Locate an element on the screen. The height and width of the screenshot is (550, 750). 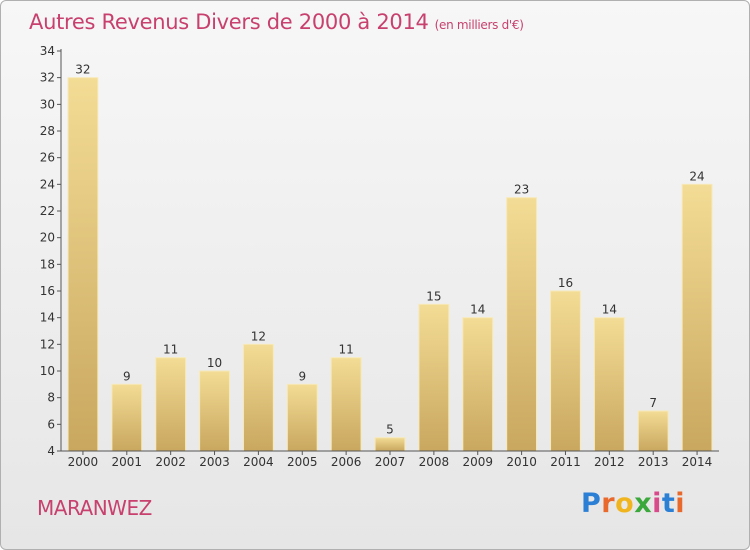
y-tick-label: 18 is located at coordinates (47, 264).